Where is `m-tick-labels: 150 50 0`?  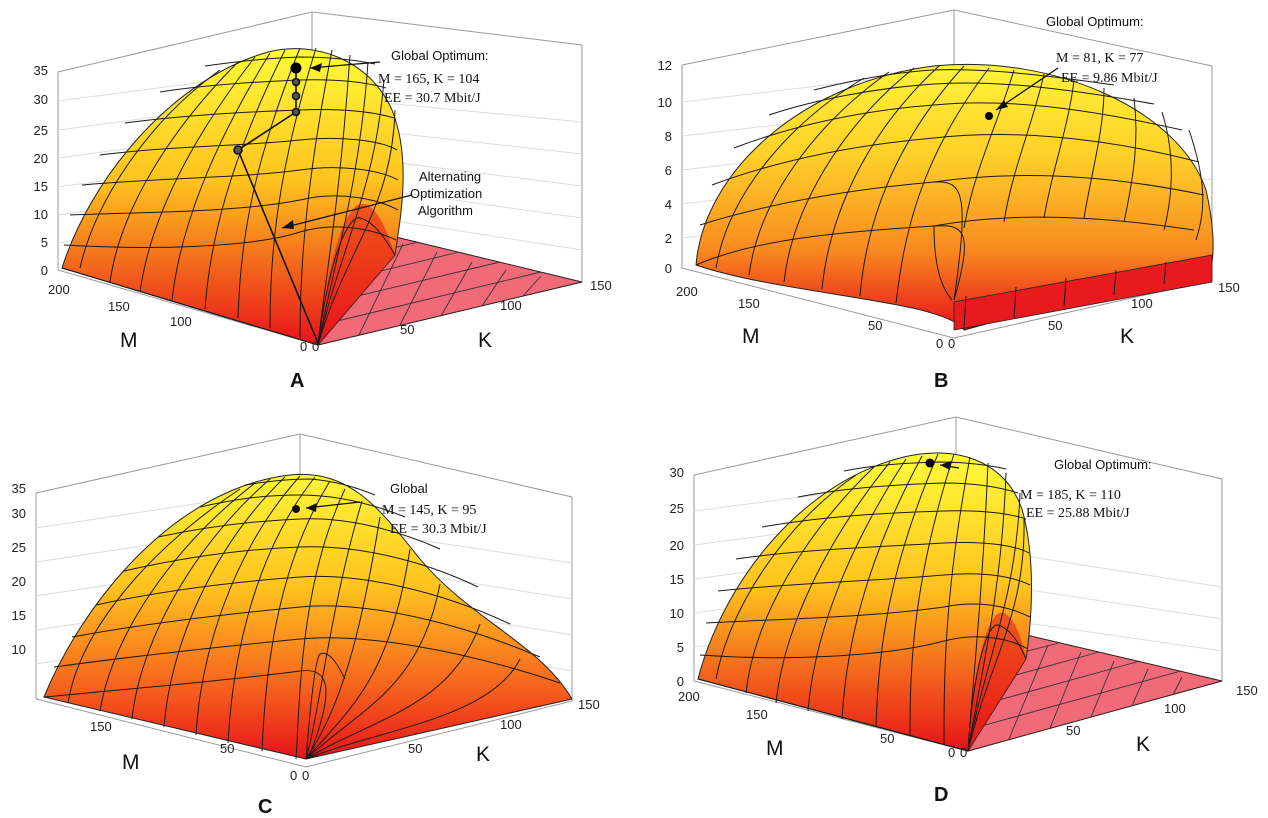 m-tick-labels: 150 50 0 is located at coordinates (193, 751).